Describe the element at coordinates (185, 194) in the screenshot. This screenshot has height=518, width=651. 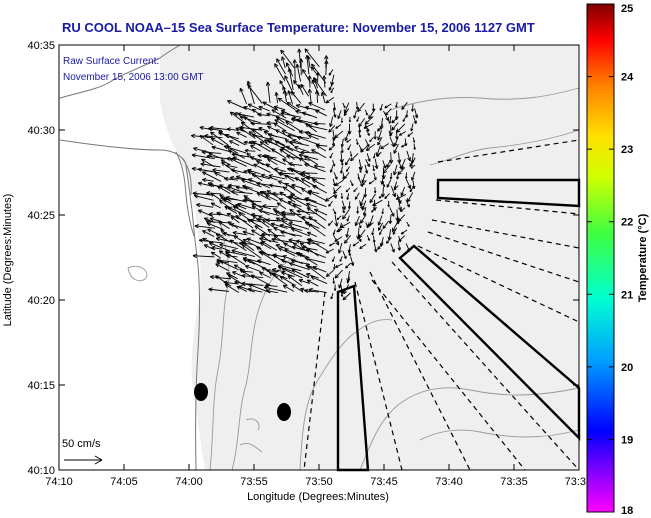
I see `sandy-hook` at that location.